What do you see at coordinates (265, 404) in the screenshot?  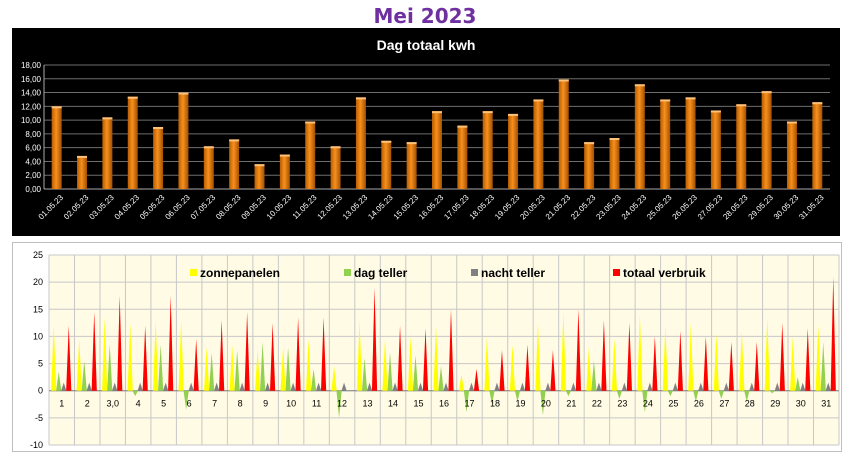 I see `x-tick-label: 9` at bounding box center [265, 404].